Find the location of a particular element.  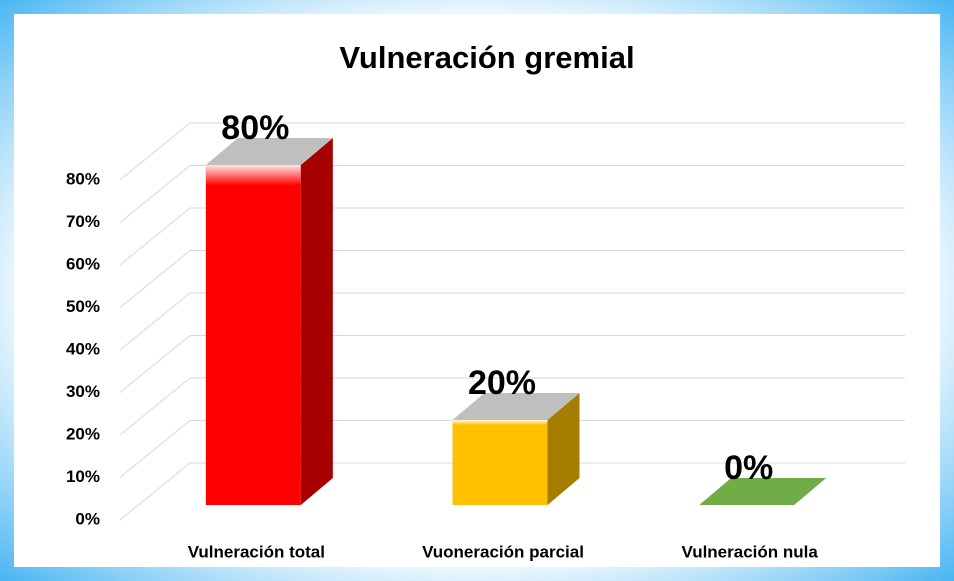

y-tick-label: 50% is located at coordinates (83, 306).